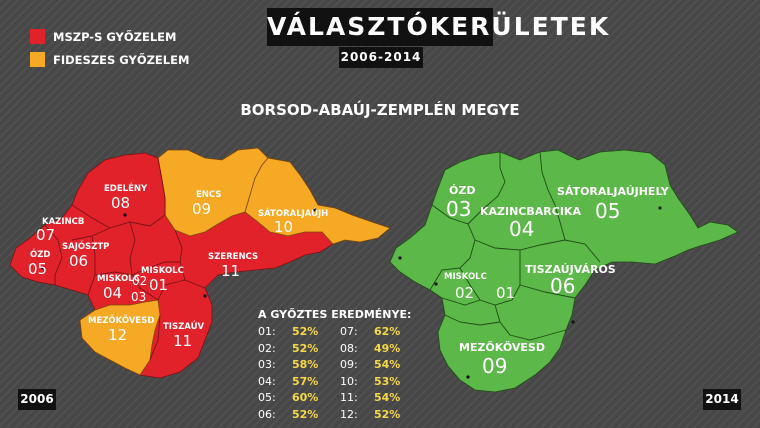 The image size is (760, 428). I want to click on label-2006-miskolc-01-name: MISKOLC, so click(162, 271).